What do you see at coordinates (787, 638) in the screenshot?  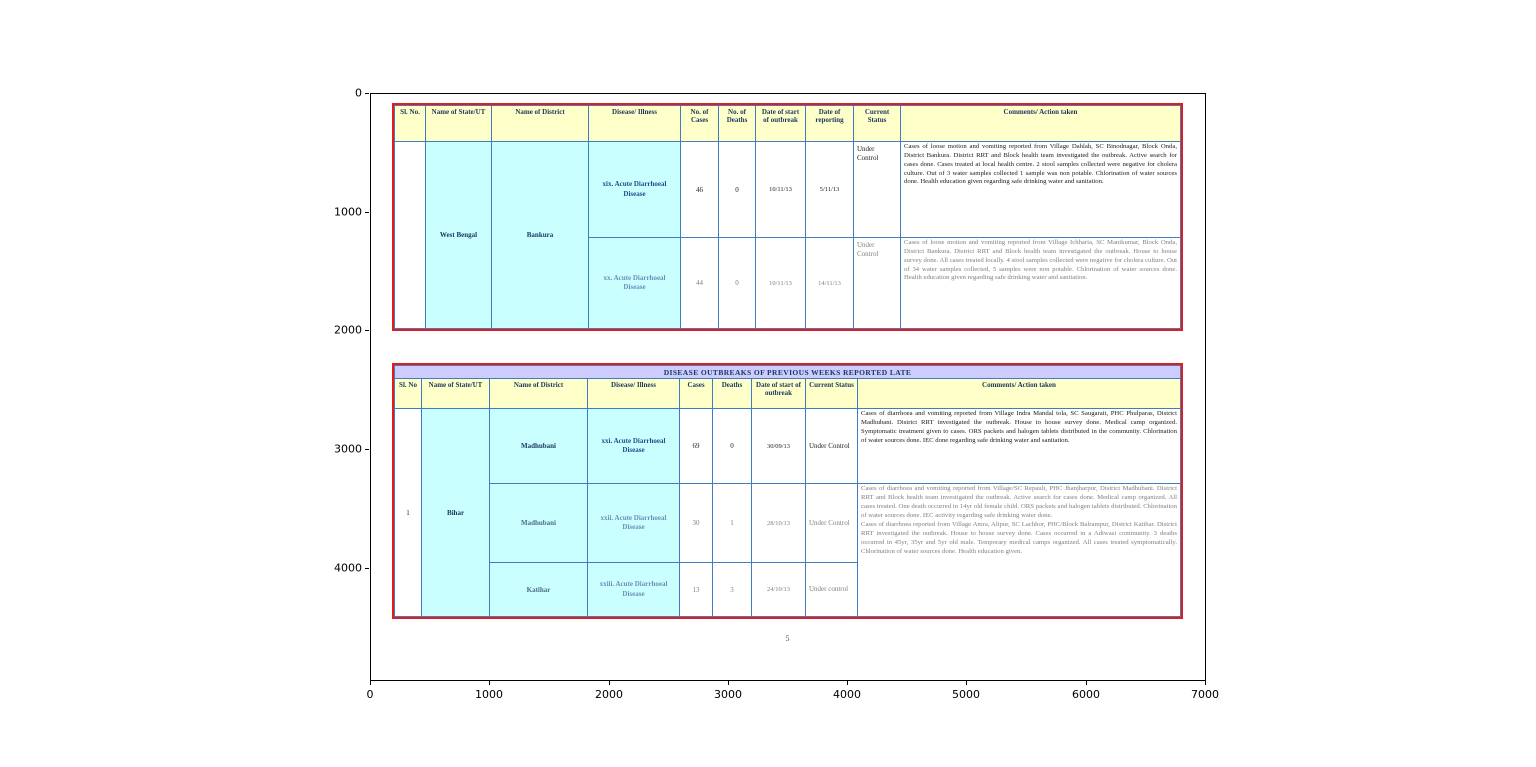 I see `page-number: 5` at bounding box center [787, 638].